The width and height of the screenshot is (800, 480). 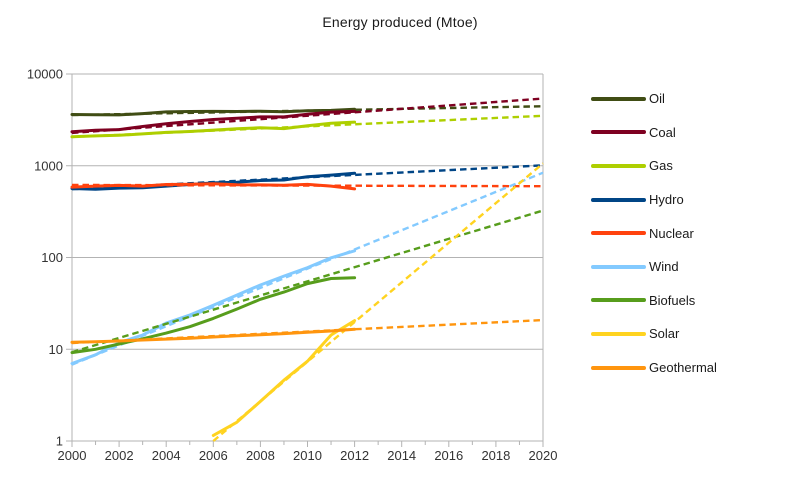 I want to click on legend-item-oil: Oil, so click(x=671, y=99).